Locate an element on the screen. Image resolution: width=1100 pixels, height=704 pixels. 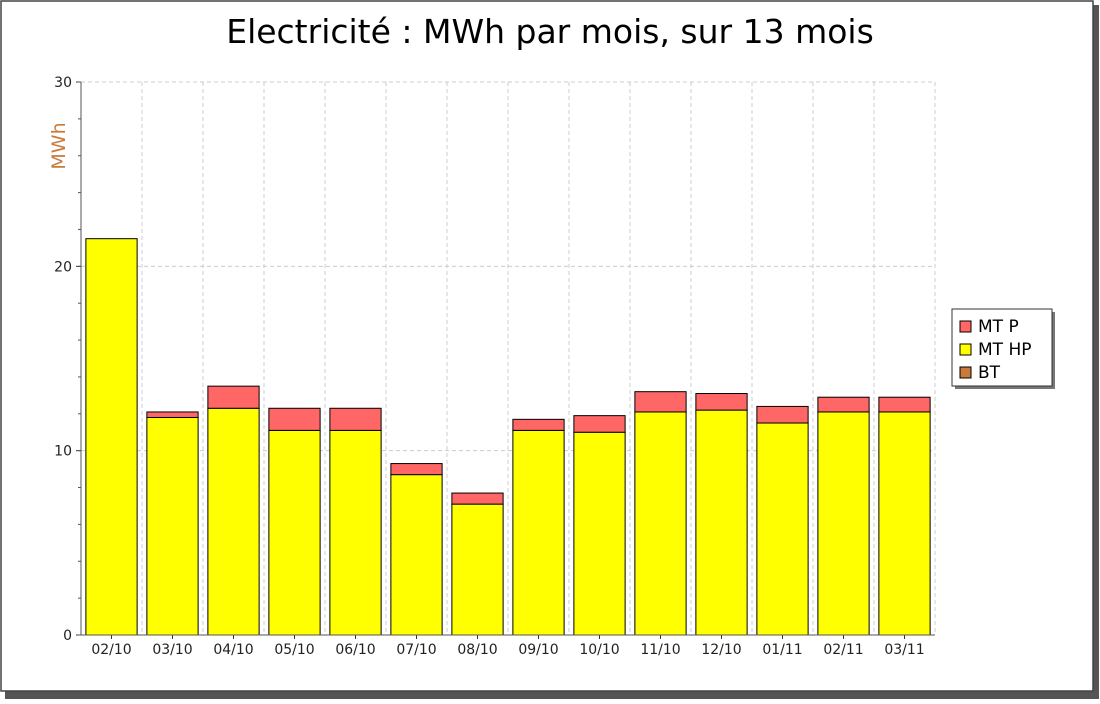
y-axis-label: MWh is located at coordinates (59, 145).